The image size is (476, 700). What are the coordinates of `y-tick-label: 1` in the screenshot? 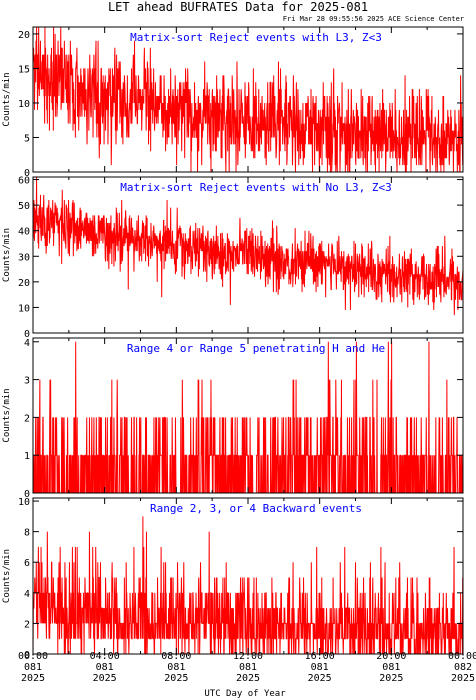 It's located at (27, 456).